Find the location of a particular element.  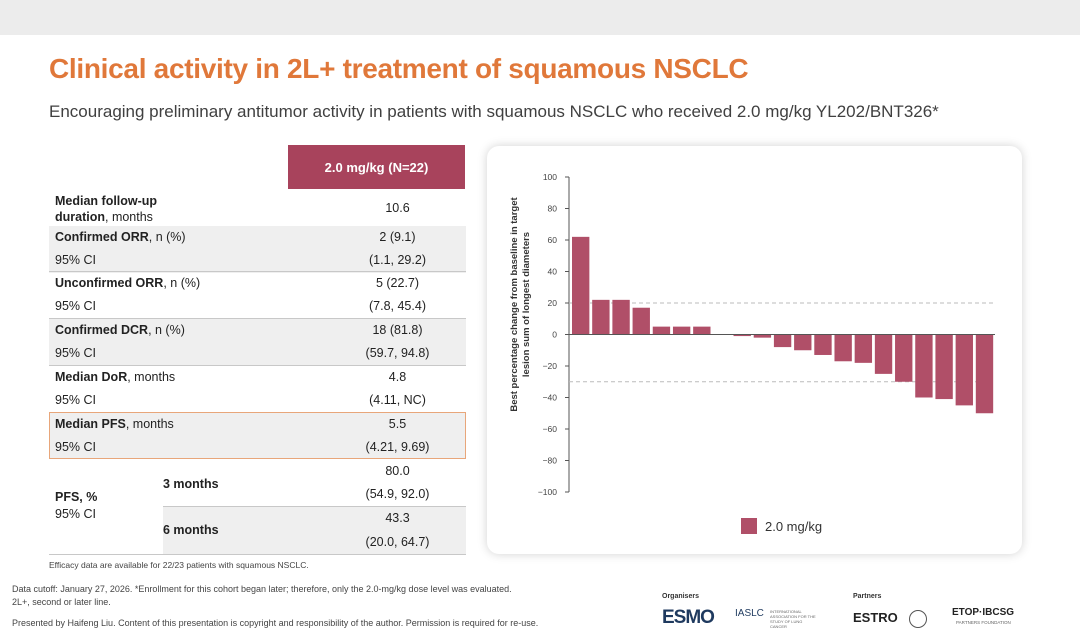

y-tick-label: 20 is located at coordinates (553, 303).